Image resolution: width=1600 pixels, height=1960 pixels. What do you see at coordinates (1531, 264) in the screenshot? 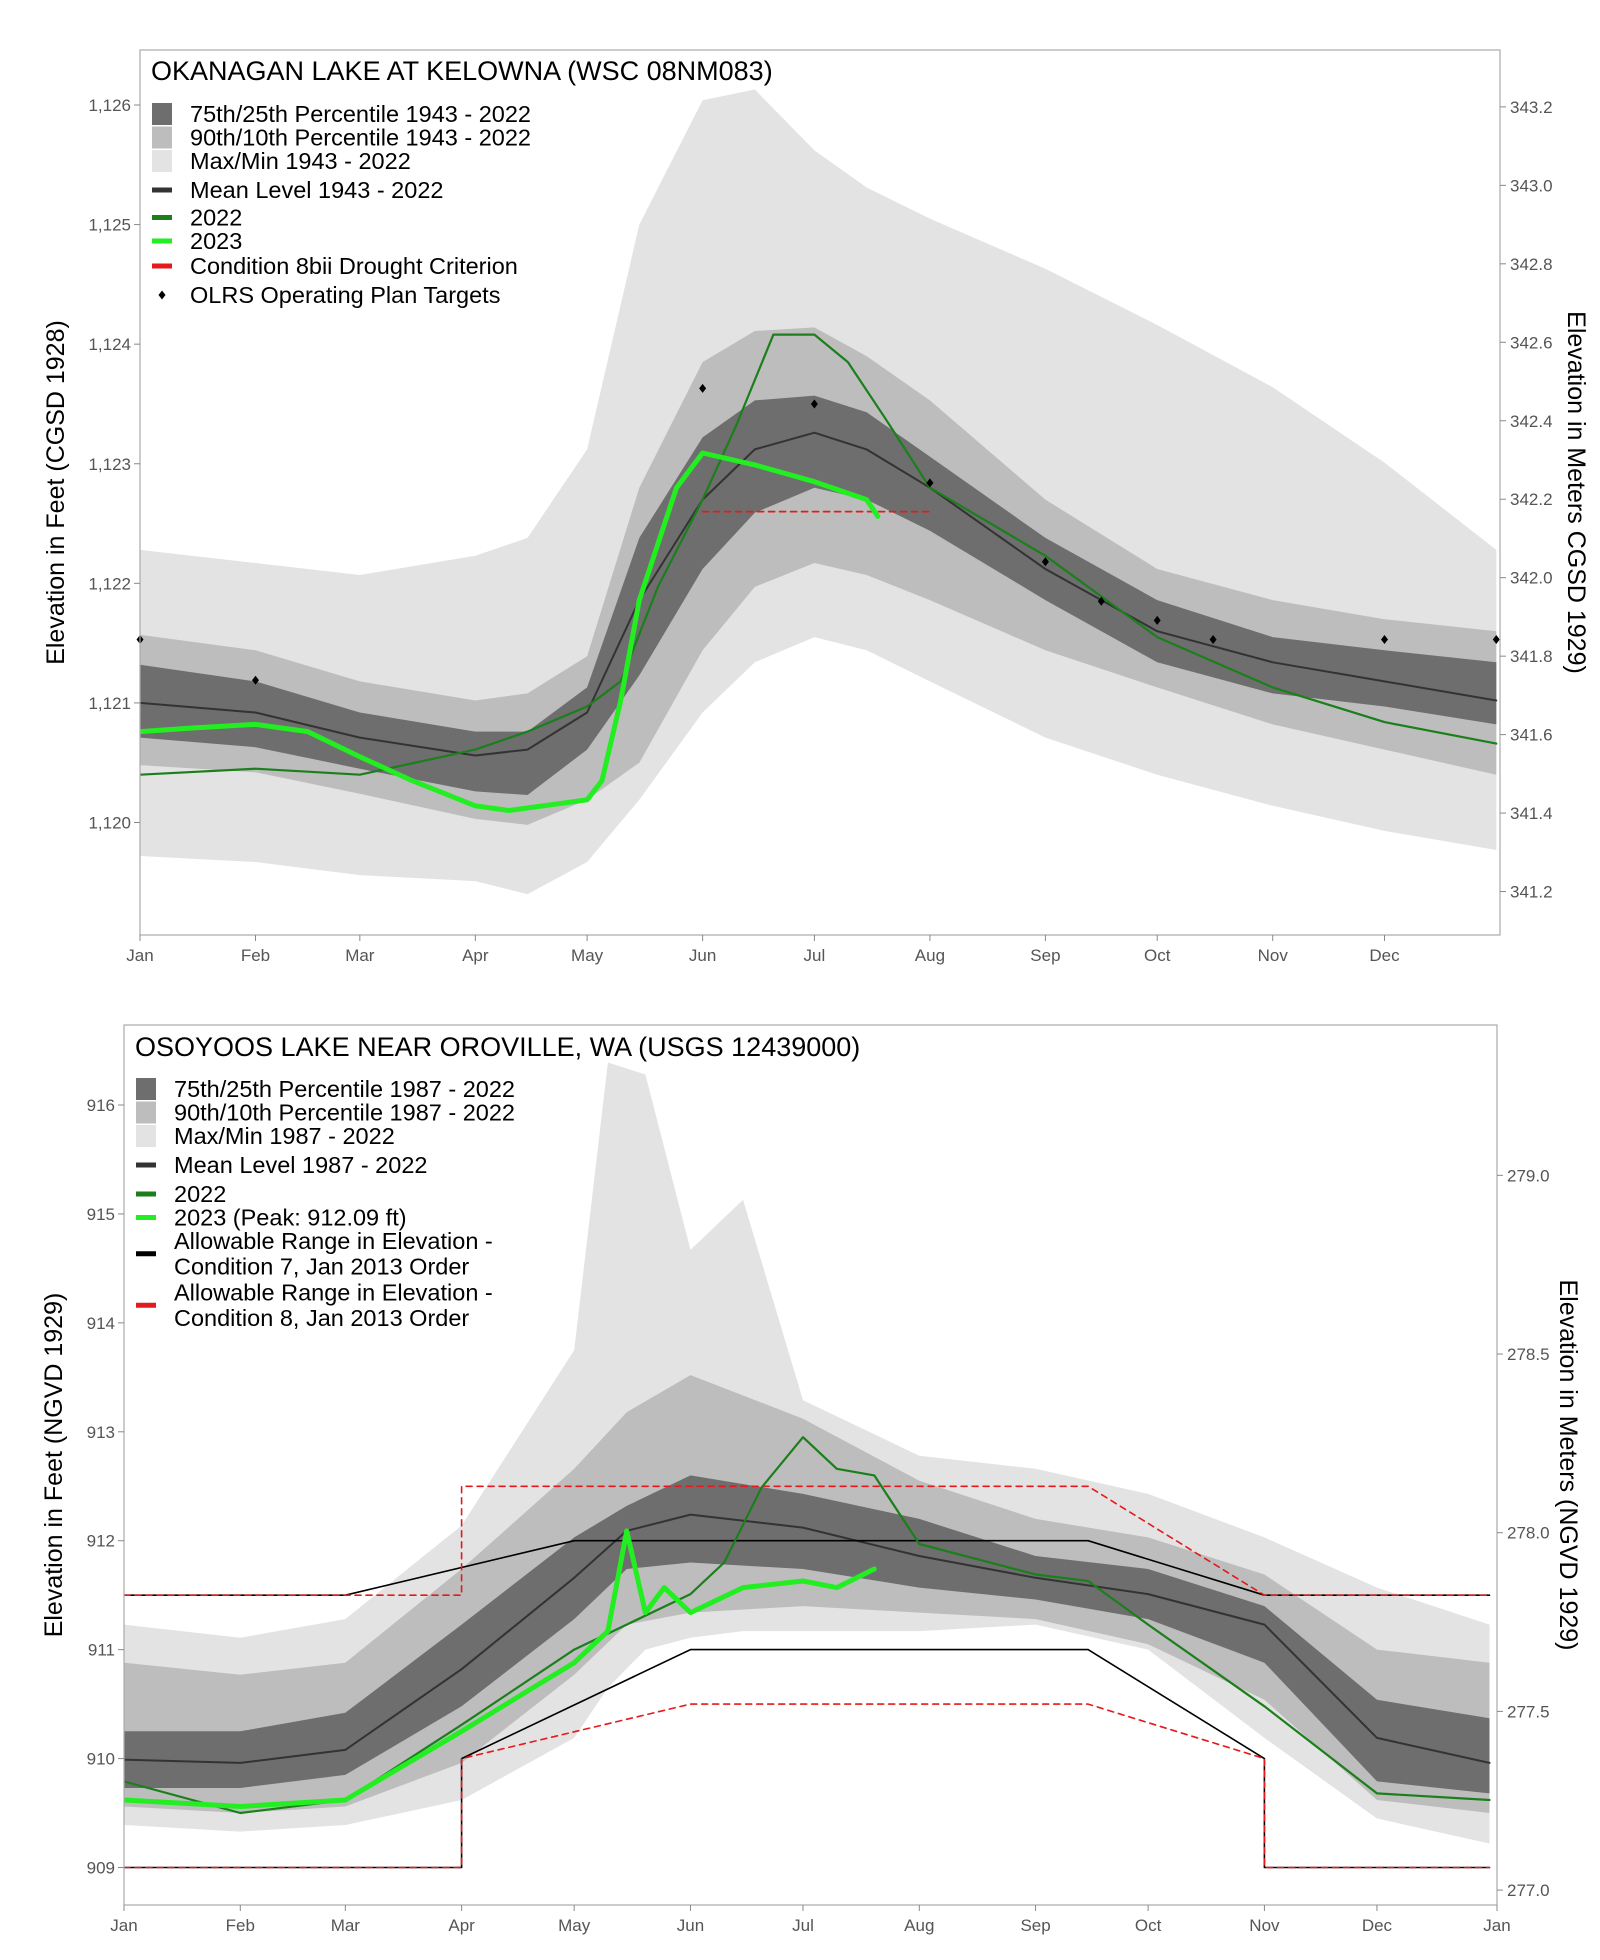
I see `y2-tick-label: 342.8` at bounding box center [1531, 264].